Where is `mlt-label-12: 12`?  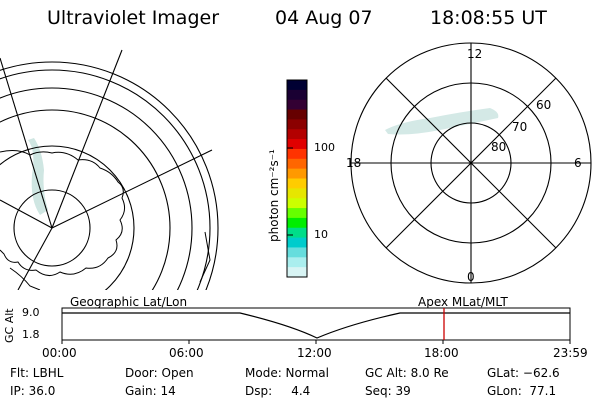 mlt-label-12: 12 is located at coordinates (475, 54).